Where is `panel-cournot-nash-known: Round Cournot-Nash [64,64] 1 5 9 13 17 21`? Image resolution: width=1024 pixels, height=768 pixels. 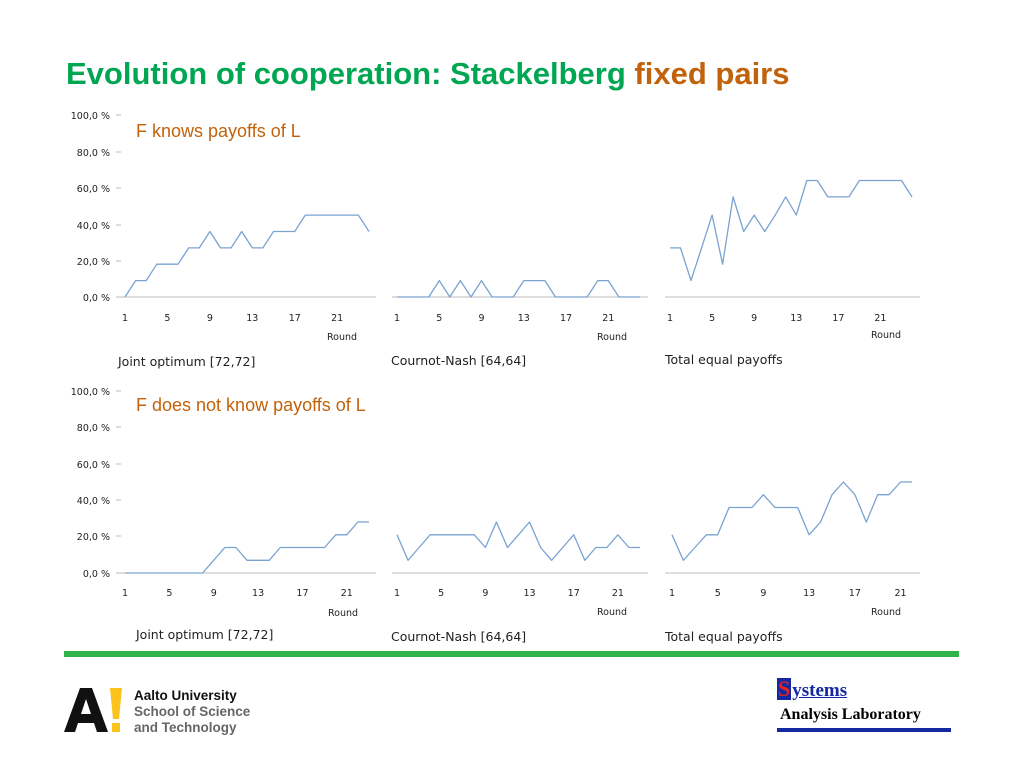 panel-cournot-nash-known: Round Cournot-Nash [64,64] 1 5 9 13 17 21 is located at coordinates (519, 323).